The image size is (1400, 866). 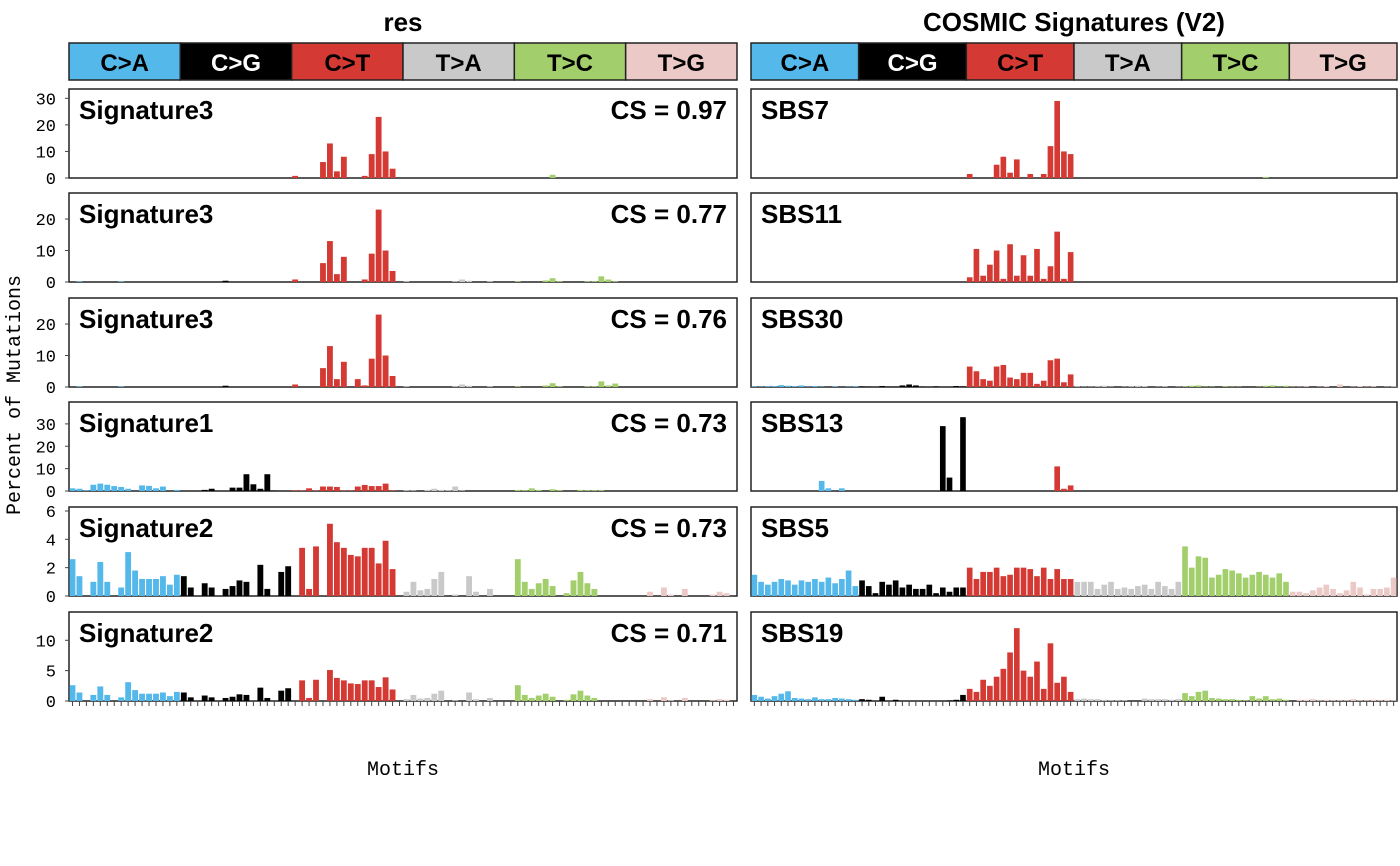 I want to click on signature-name: SBS5, so click(x=795, y=528).